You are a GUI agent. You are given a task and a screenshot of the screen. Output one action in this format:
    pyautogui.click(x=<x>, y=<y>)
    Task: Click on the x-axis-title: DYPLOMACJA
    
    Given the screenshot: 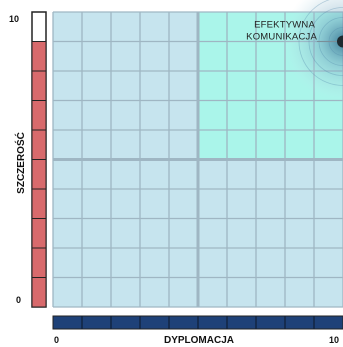 What is the action you would take?
    pyautogui.click(x=199, y=340)
    